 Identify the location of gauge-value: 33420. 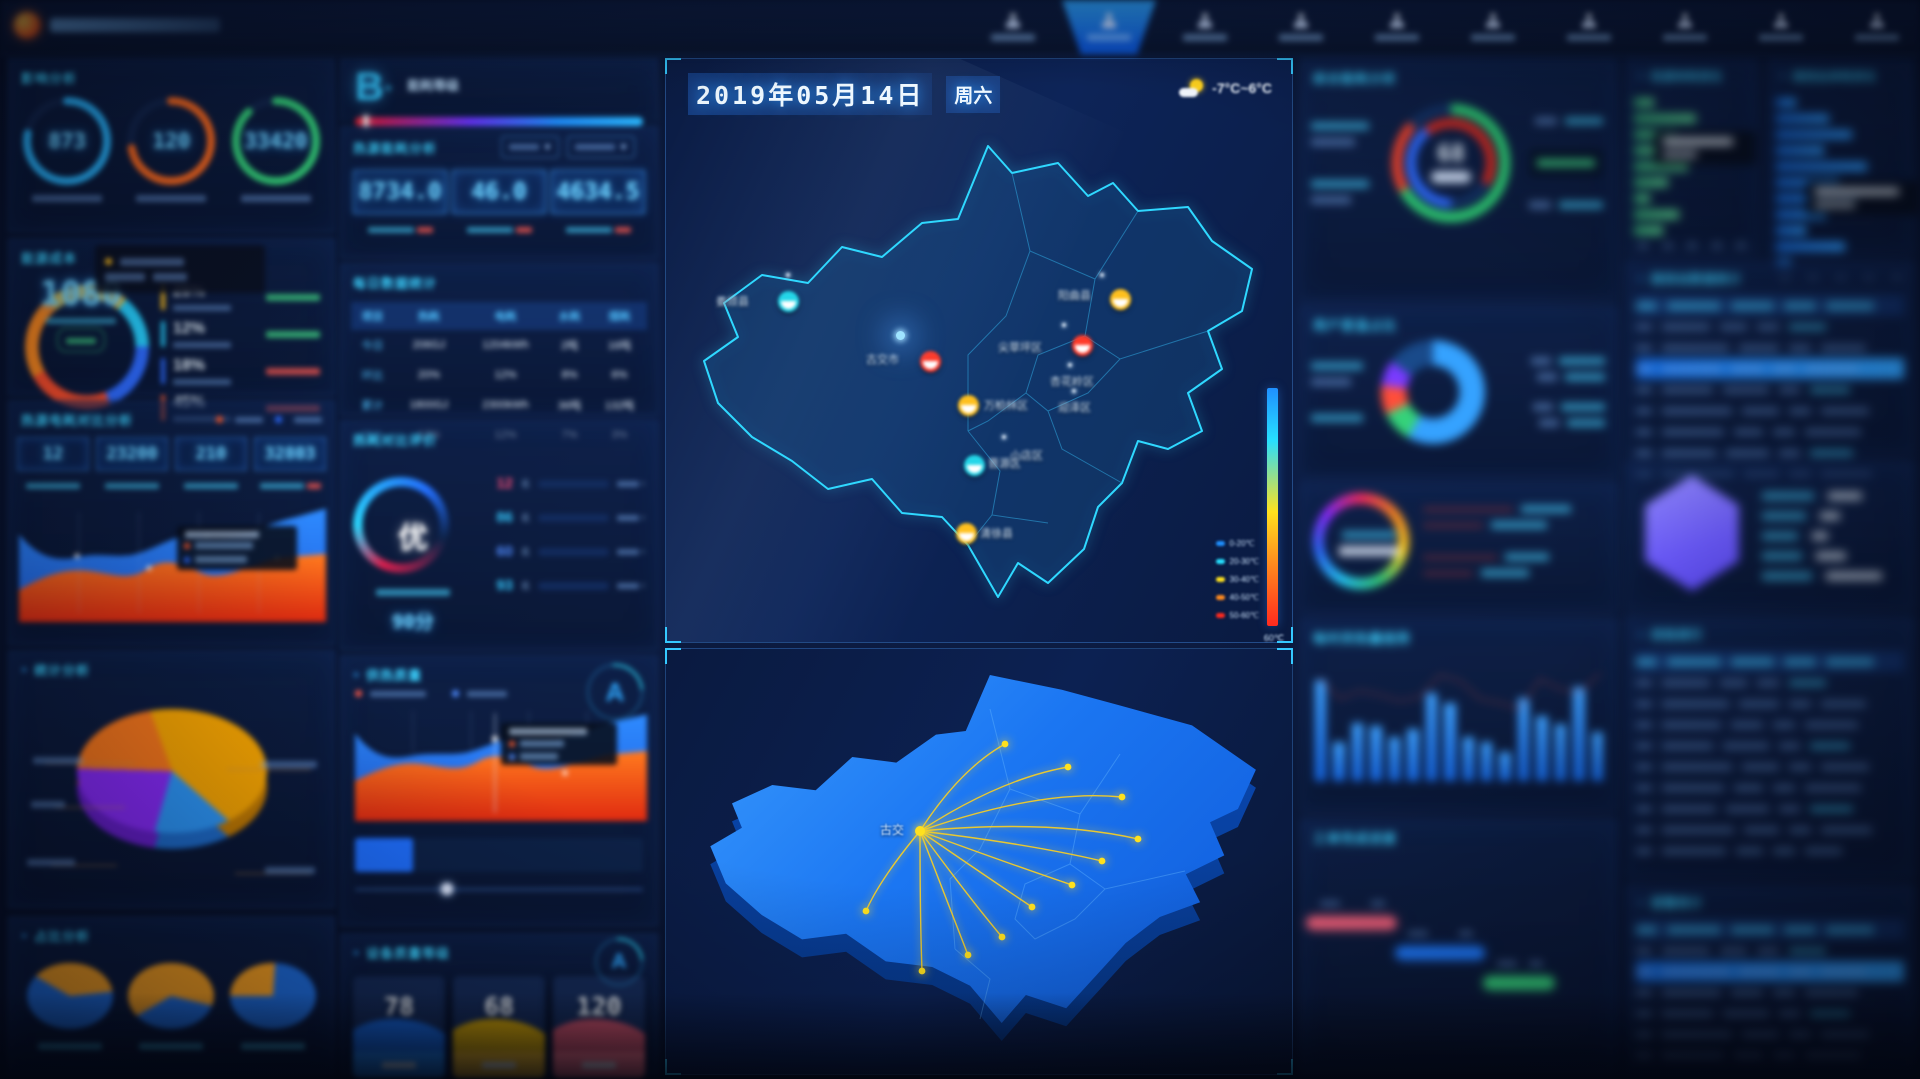
(276, 141).